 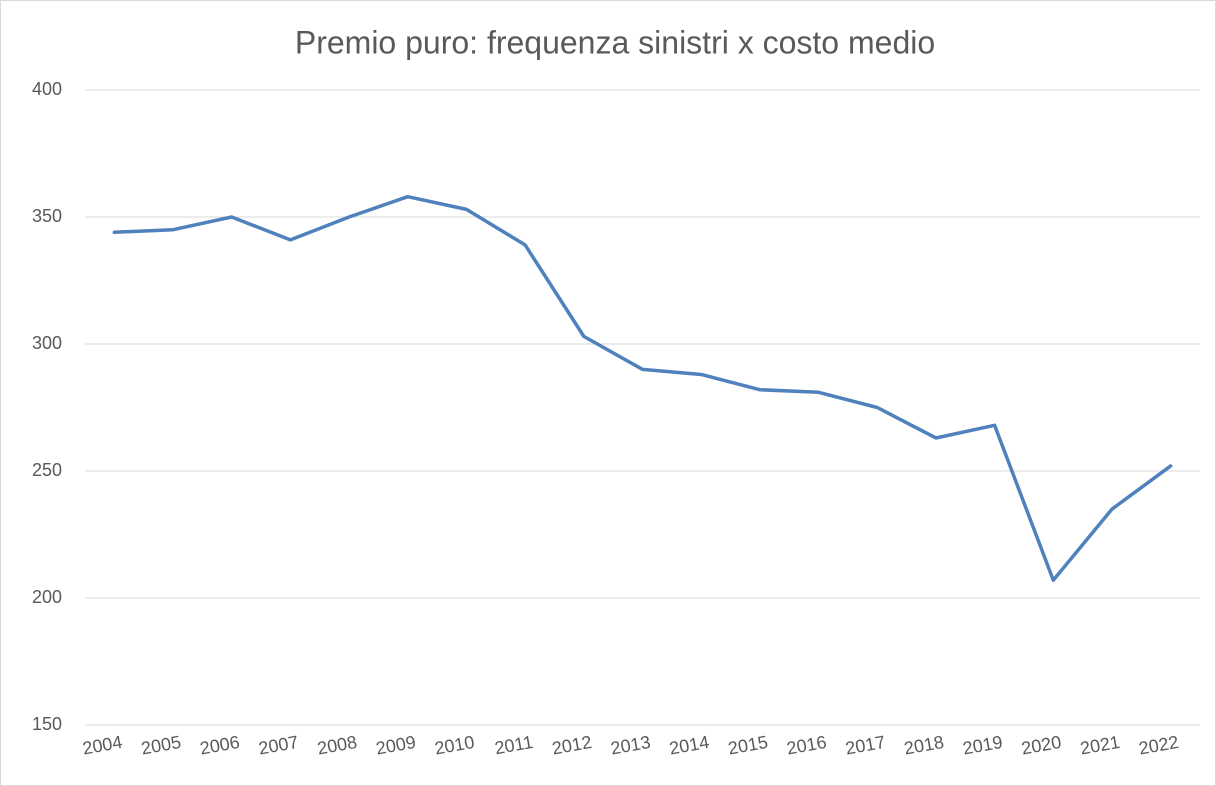 What do you see at coordinates (47, 470) in the screenshot?
I see `y-tick-label: 250` at bounding box center [47, 470].